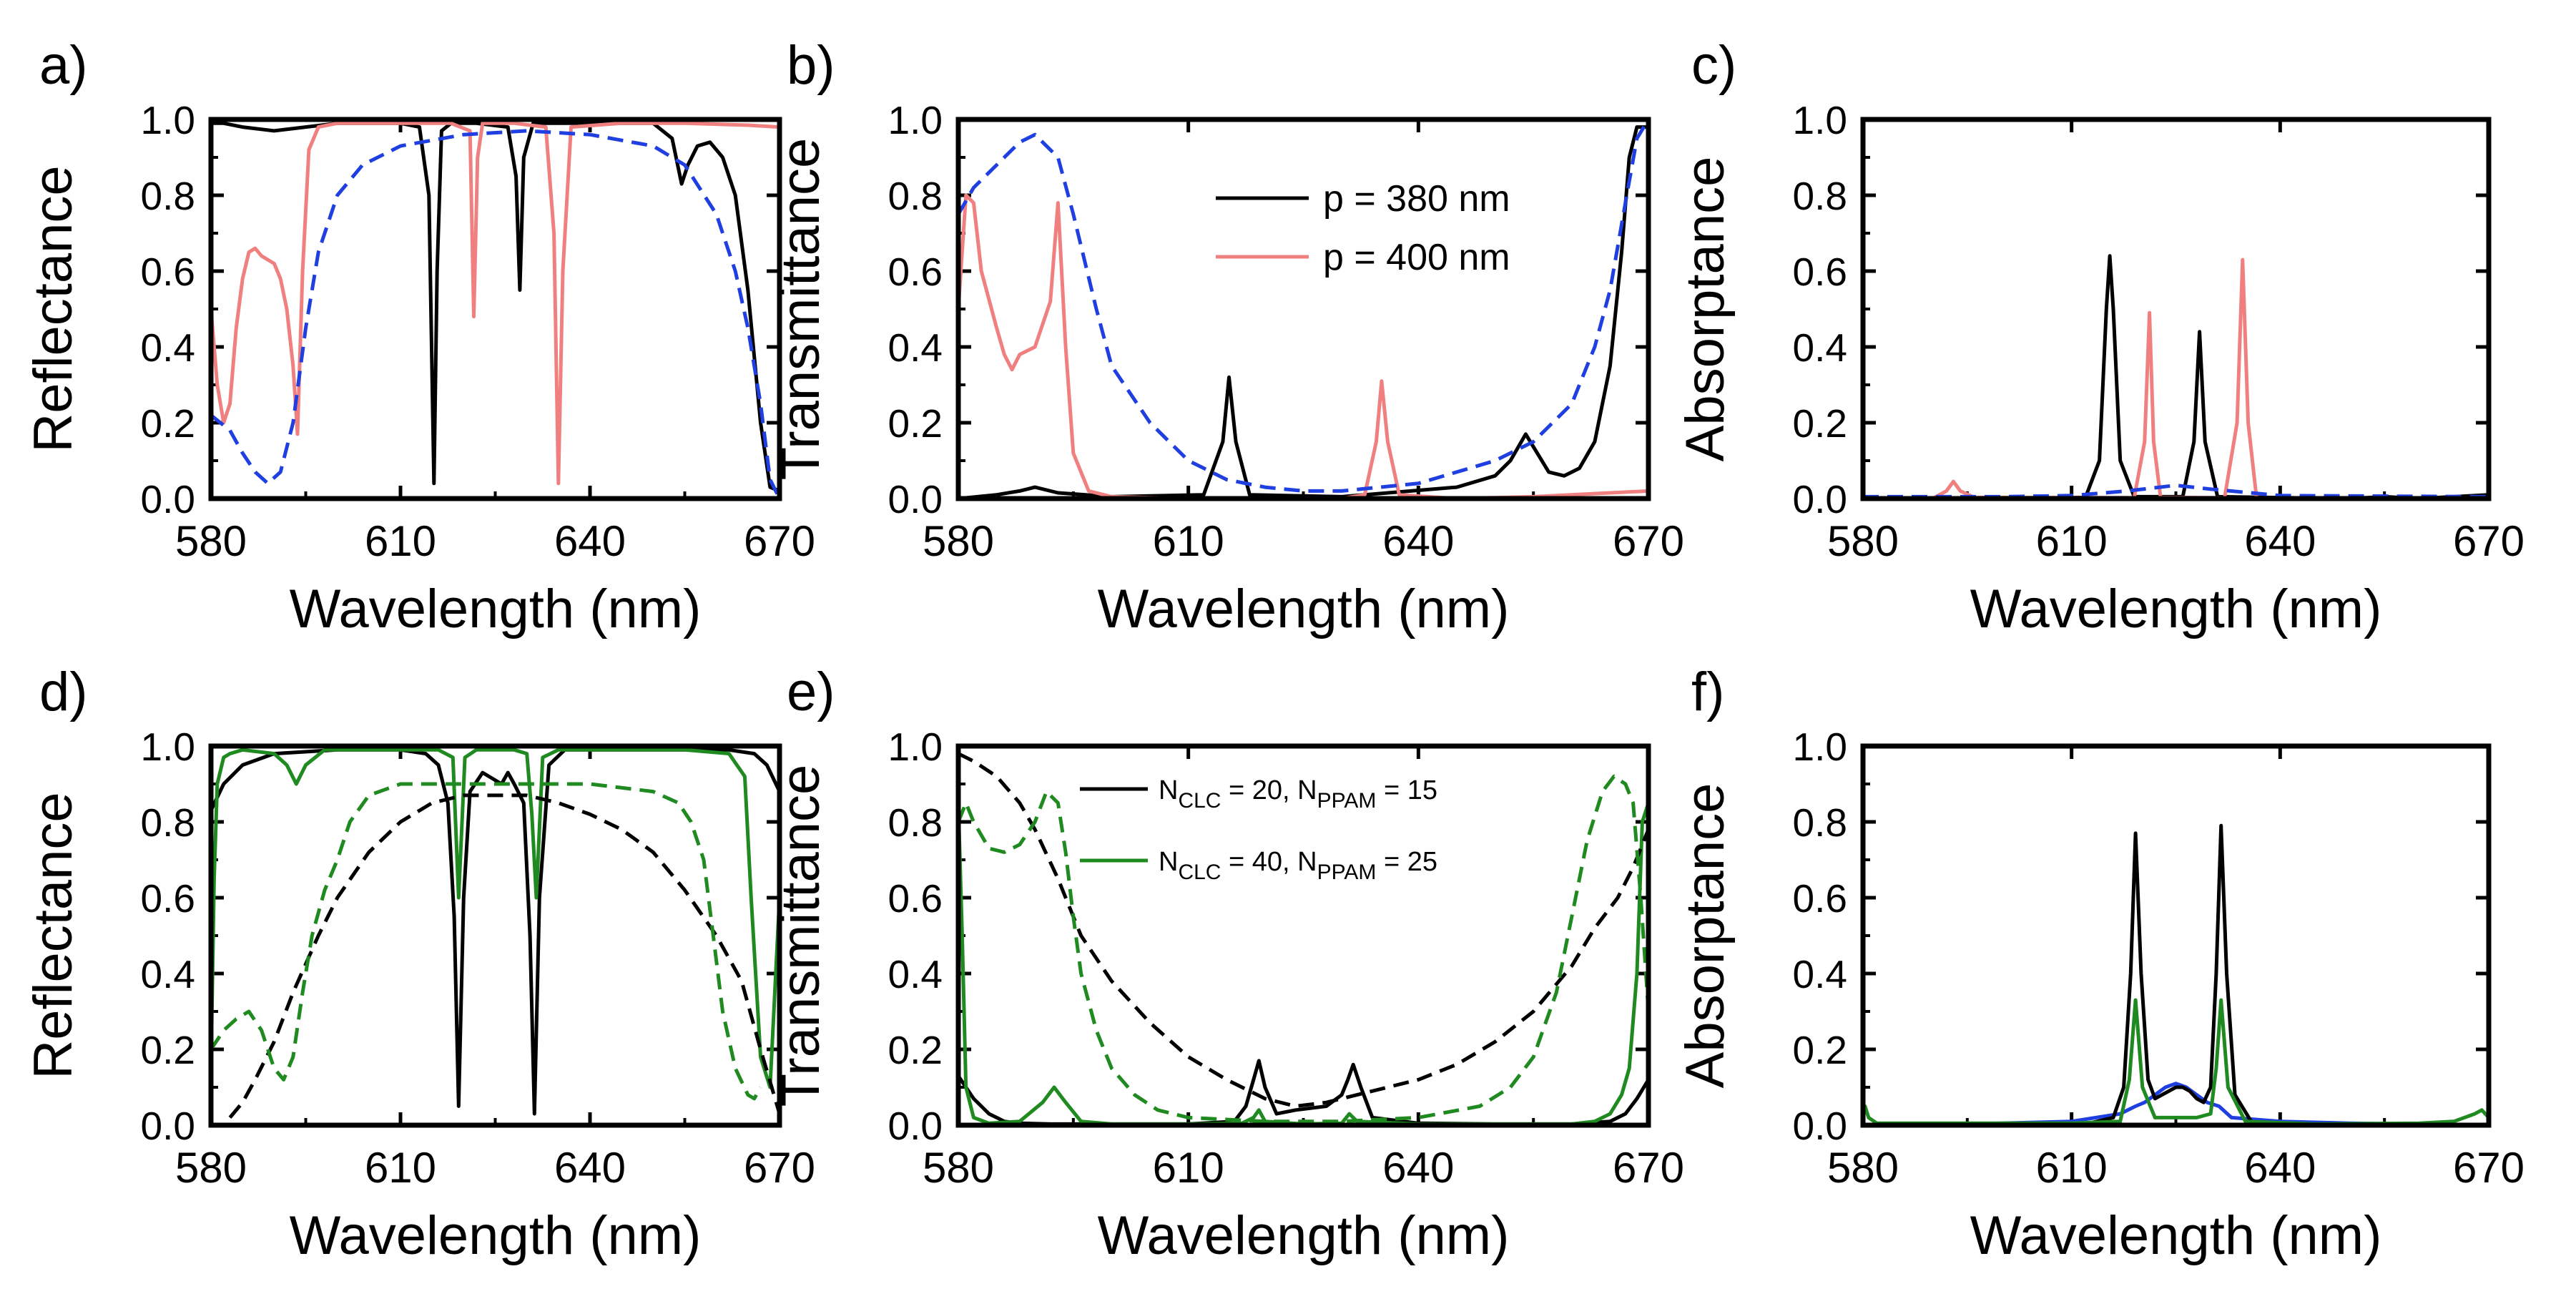 The width and height of the screenshot is (2576, 1304). I want to click on legend-label: NCLC = 20, NPPAM = 15, so click(1298, 794).